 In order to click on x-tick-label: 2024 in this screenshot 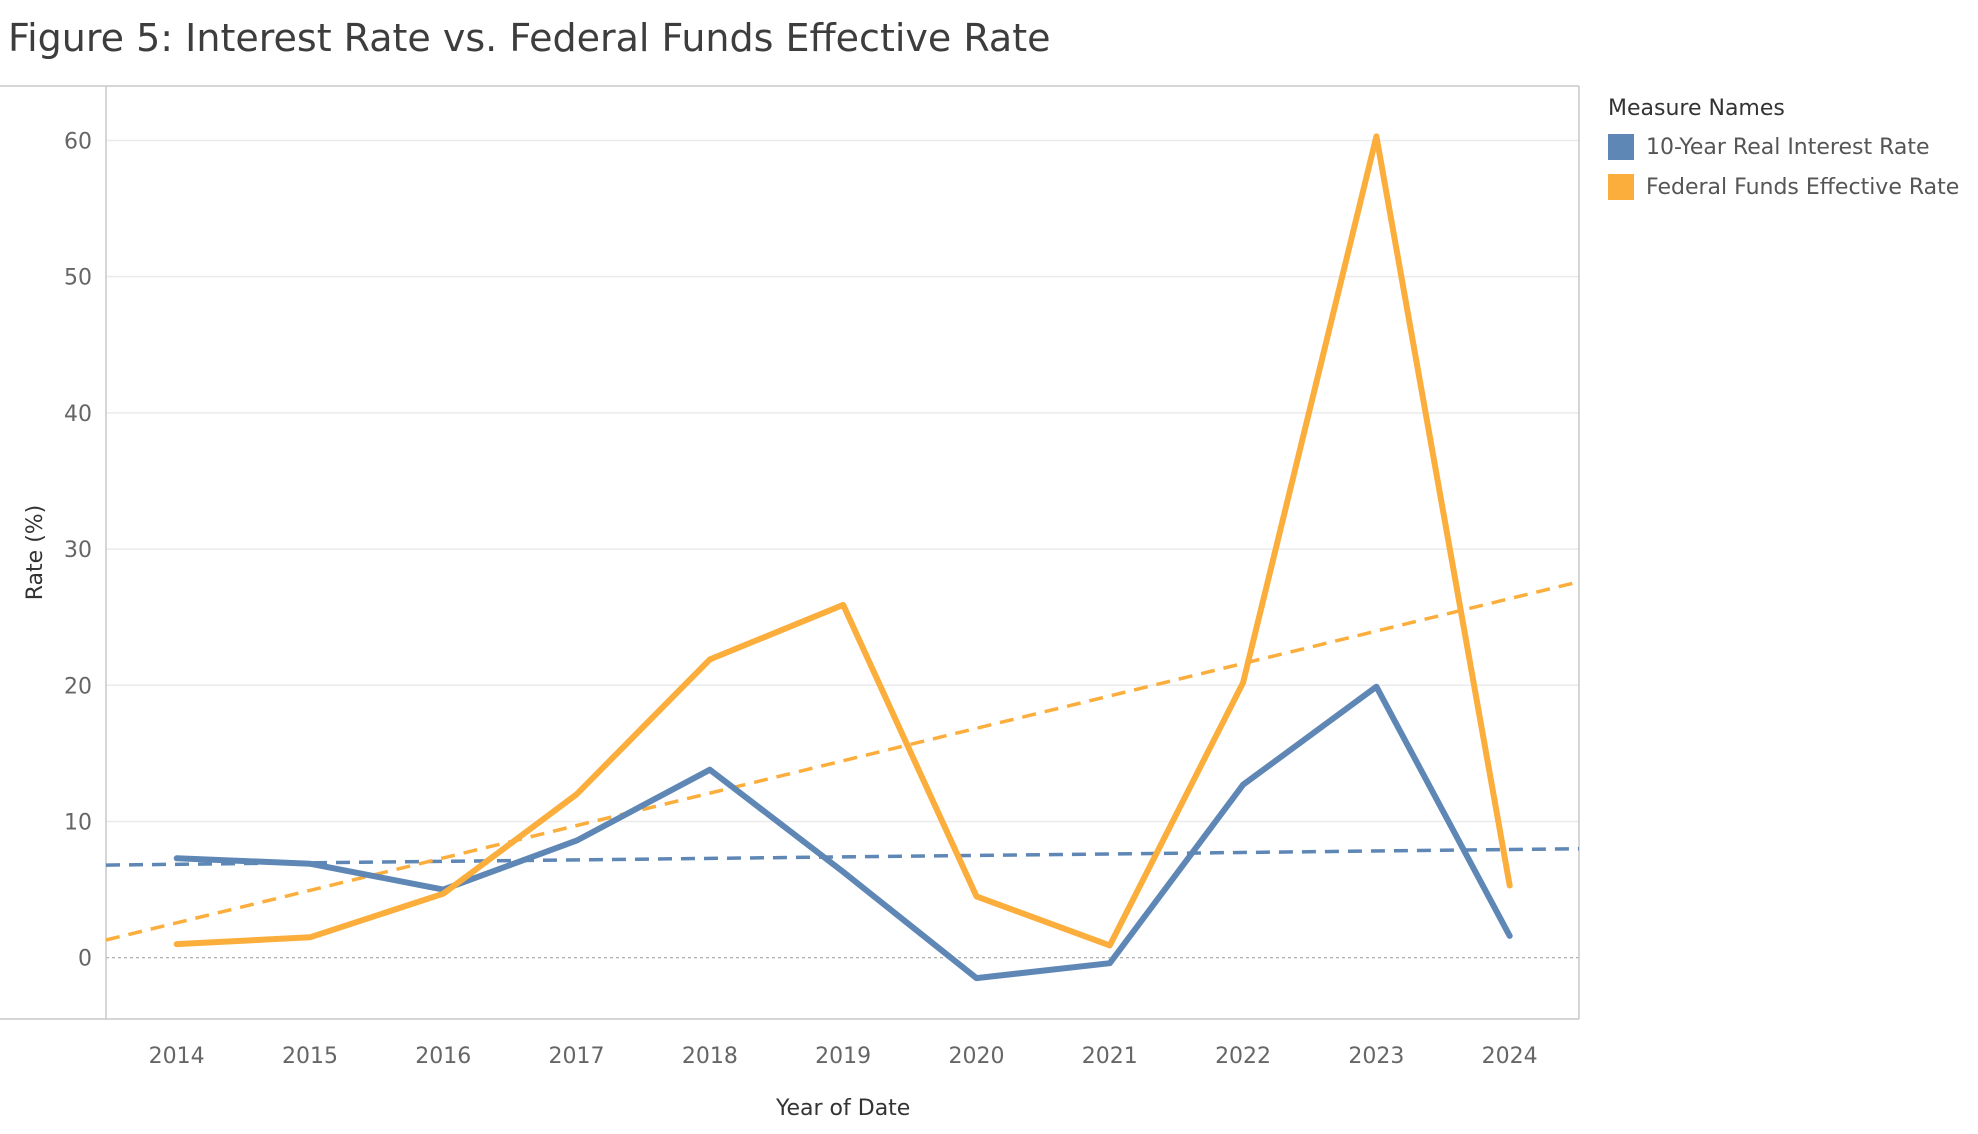, I will do `click(1510, 1056)`.